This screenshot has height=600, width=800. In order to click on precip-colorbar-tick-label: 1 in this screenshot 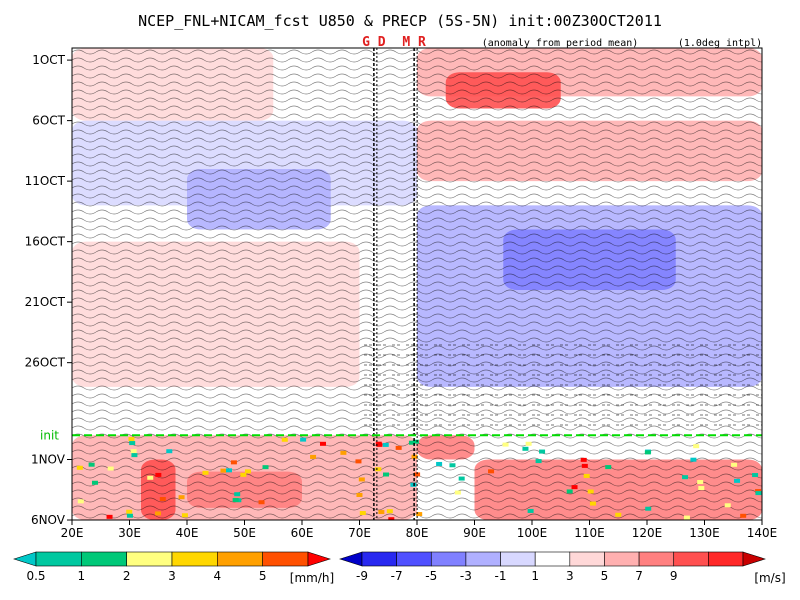, I will do `click(82, 576)`.